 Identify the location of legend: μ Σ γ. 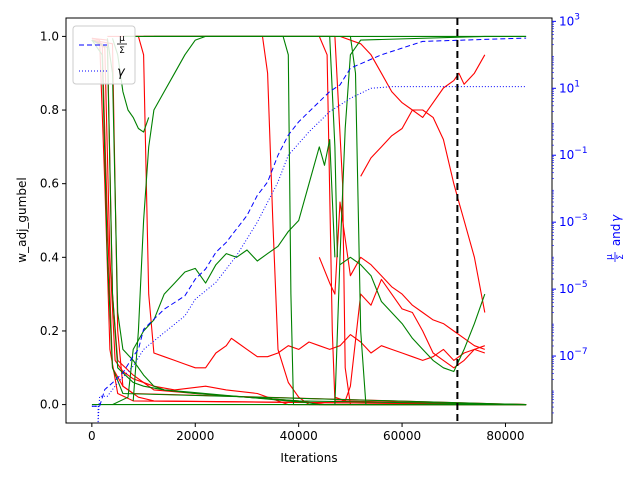
(104, 55).